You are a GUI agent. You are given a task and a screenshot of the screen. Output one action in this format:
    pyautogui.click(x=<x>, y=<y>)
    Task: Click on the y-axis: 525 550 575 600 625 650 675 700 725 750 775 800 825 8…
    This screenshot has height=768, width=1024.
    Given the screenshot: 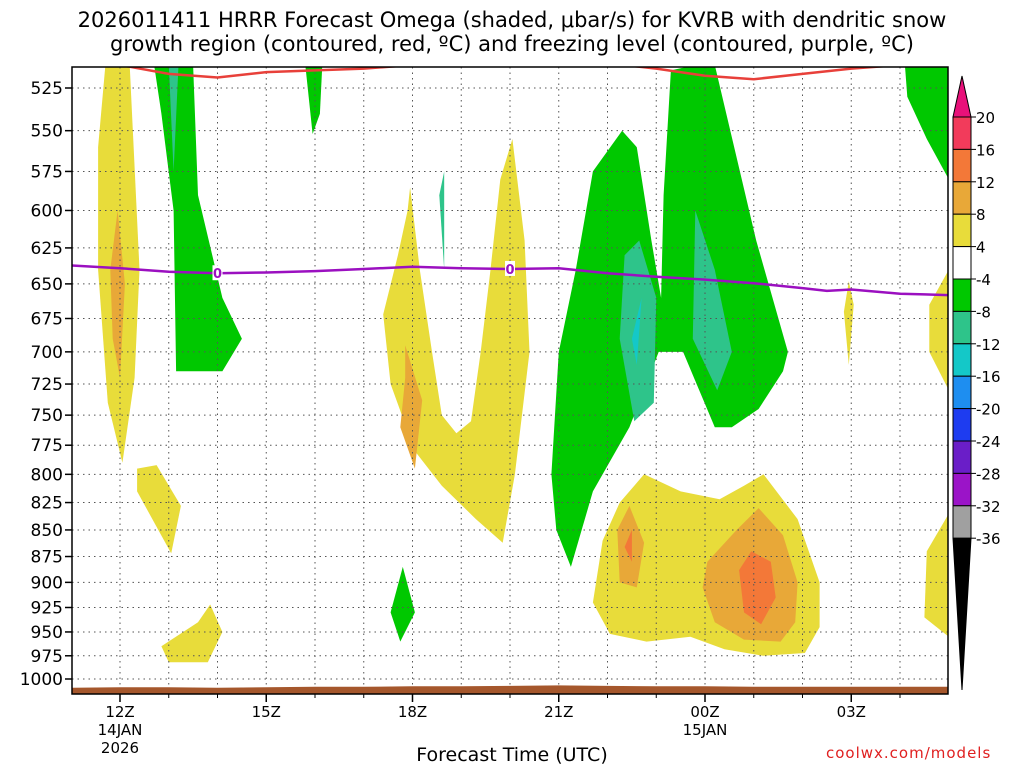 What is the action you would take?
    pyautogui.click(x=46, y=384)
    